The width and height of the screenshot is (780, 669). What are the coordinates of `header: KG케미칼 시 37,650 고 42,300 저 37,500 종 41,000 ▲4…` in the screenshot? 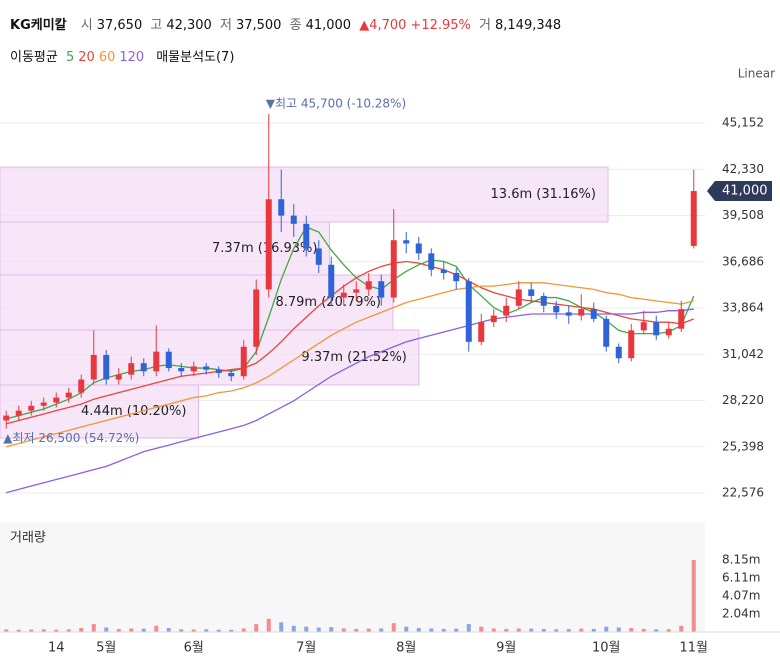 It's located at (287, 23).